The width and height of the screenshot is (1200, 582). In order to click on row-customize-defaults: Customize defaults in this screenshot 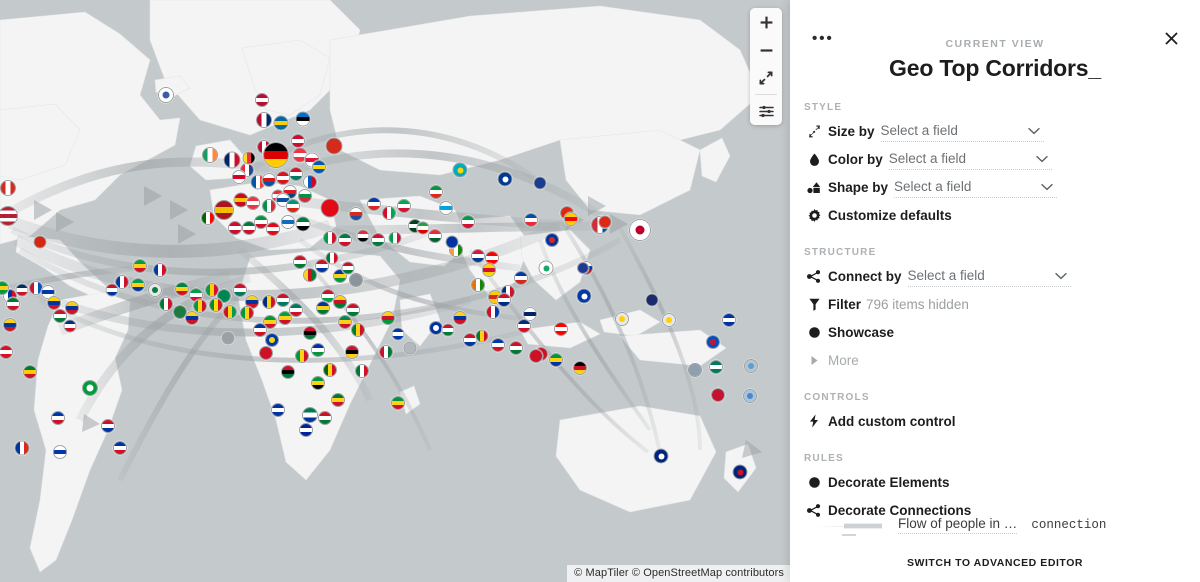, I will do `click(1002, 215)`.